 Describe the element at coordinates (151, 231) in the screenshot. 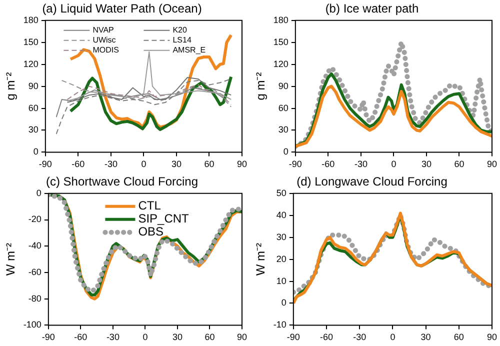

I see `legend-label: OBS` at that location.